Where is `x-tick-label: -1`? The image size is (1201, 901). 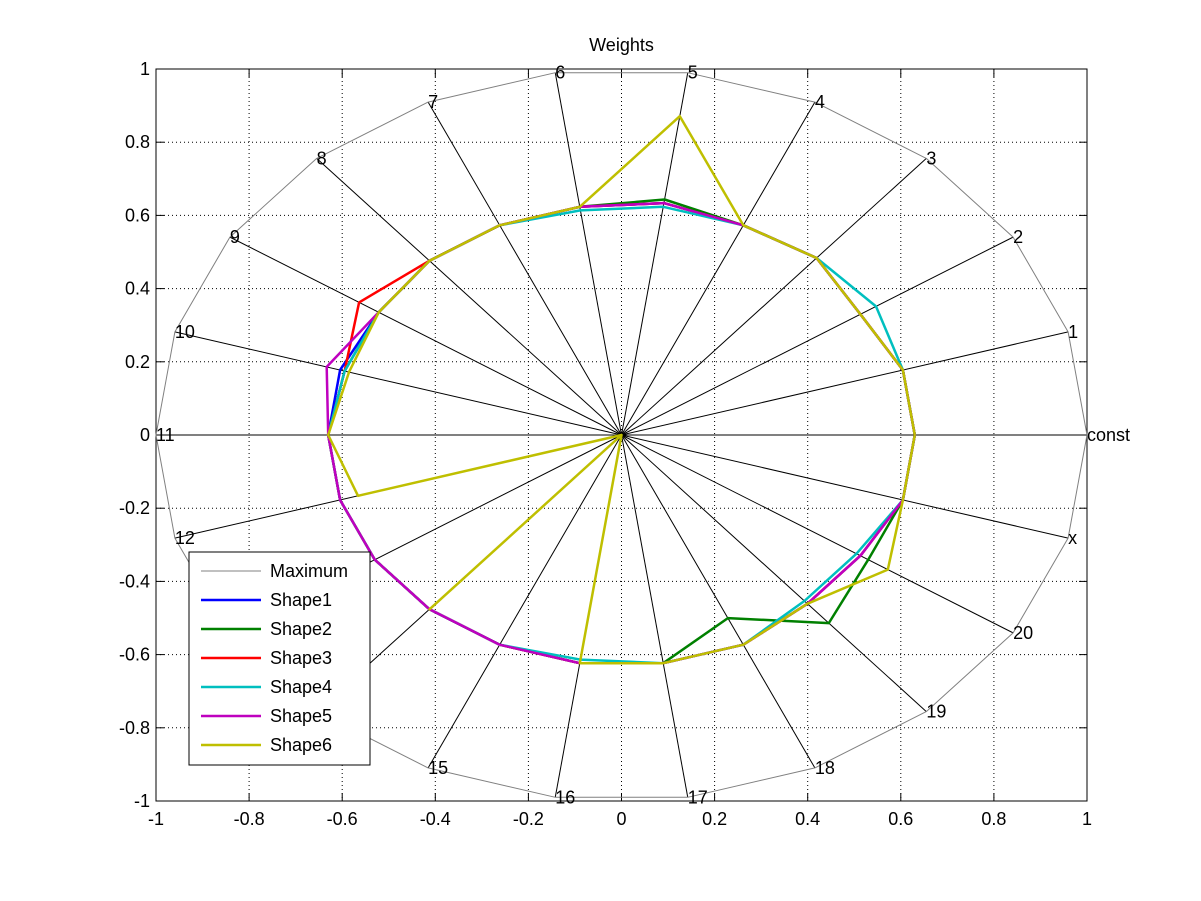 x-tick-label: -1 is located at coordinates (156, 819).